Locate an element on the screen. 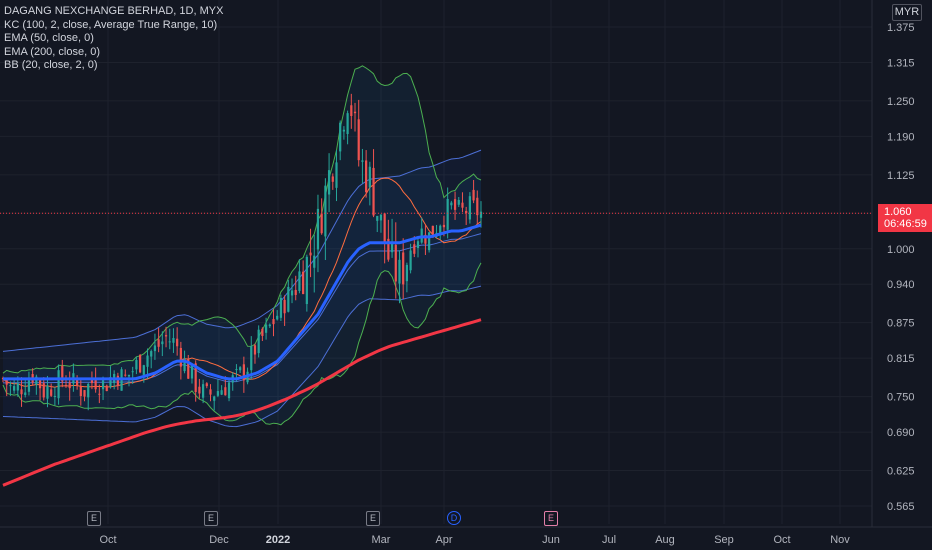 Image resolution: width=932 pixels, height=550 pixels. current-price-value: 1.060 is located at coordinates (898, 212).